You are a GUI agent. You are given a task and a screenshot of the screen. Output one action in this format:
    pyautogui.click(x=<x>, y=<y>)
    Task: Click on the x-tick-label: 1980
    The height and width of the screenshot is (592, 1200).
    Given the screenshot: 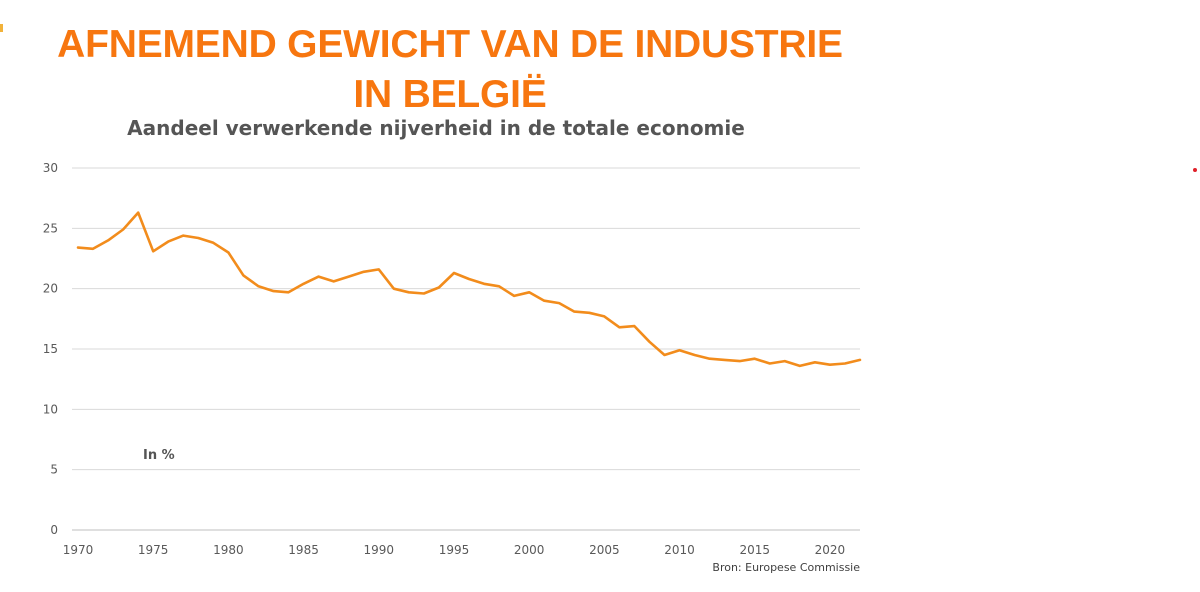 What is the action you would take?
    pyautogui.click(x=228, y=550)
    